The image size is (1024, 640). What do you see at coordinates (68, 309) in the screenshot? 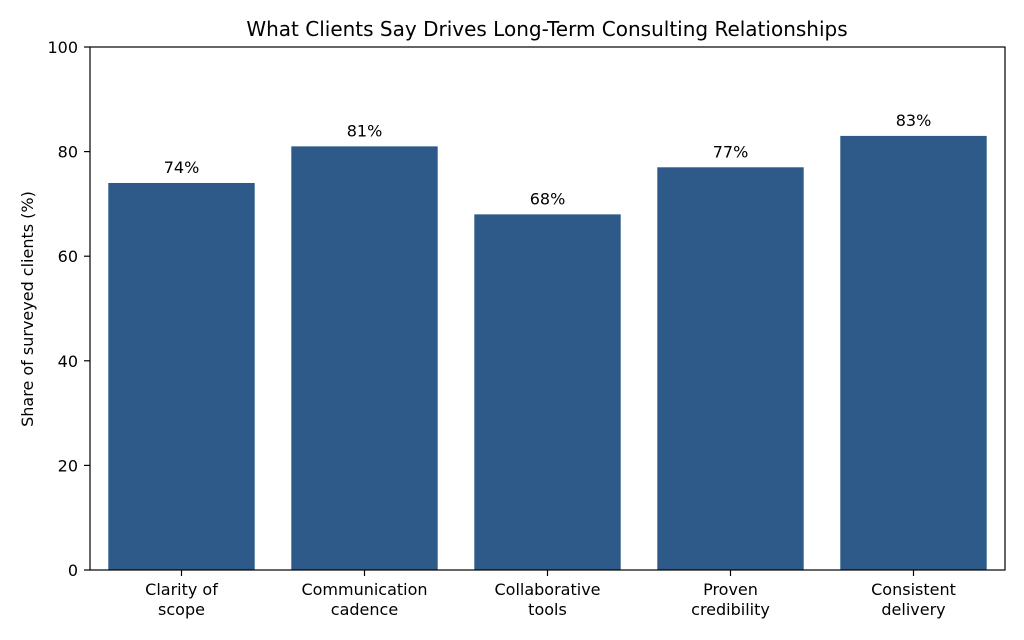
I see `y-axis-ticks: 0 20 40 60 80 100` at bounding box center [68, 309].